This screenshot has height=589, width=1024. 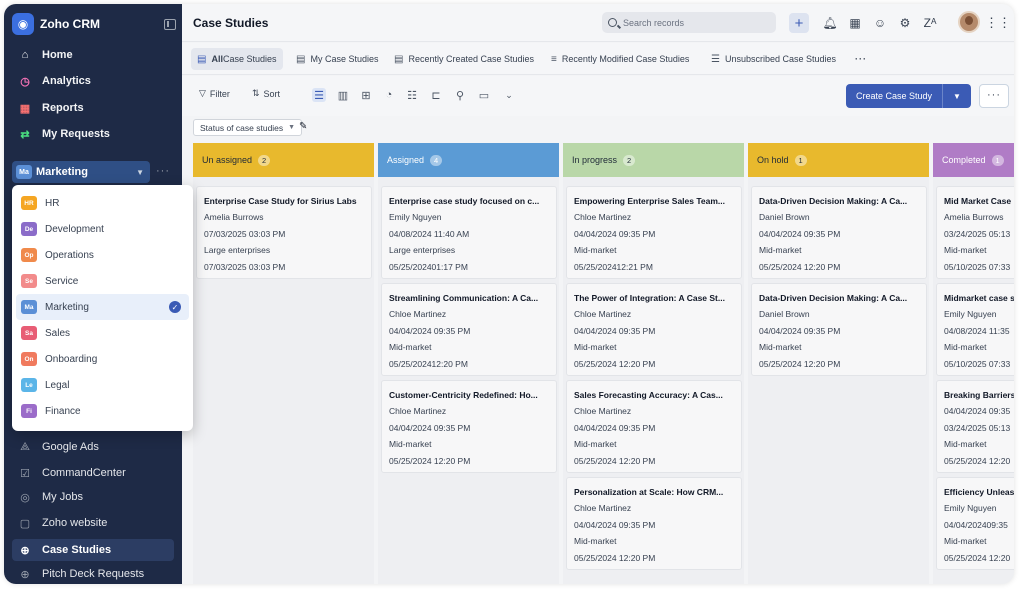 I want to click on create-case-study-button: Create Case Study ▼, so click(x=908, y=96).